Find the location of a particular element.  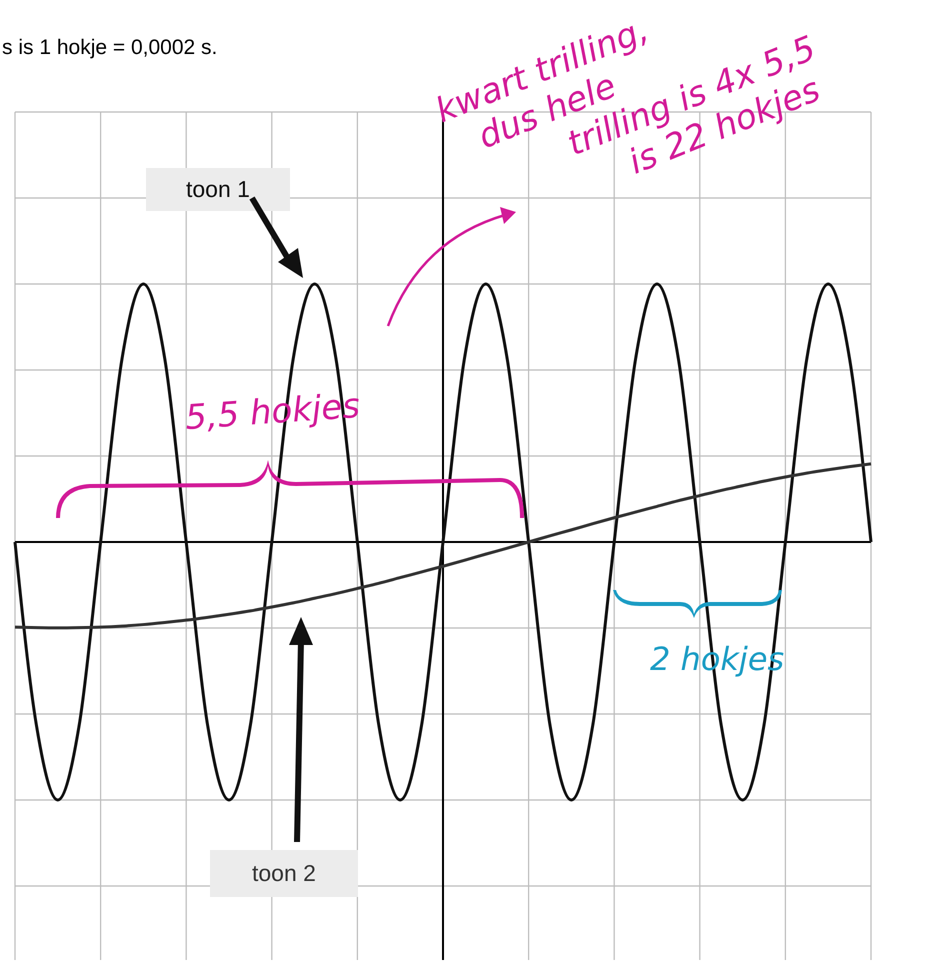

text: s is 1 hokje = 0,0002 s. is located at coordinates (110, 48).